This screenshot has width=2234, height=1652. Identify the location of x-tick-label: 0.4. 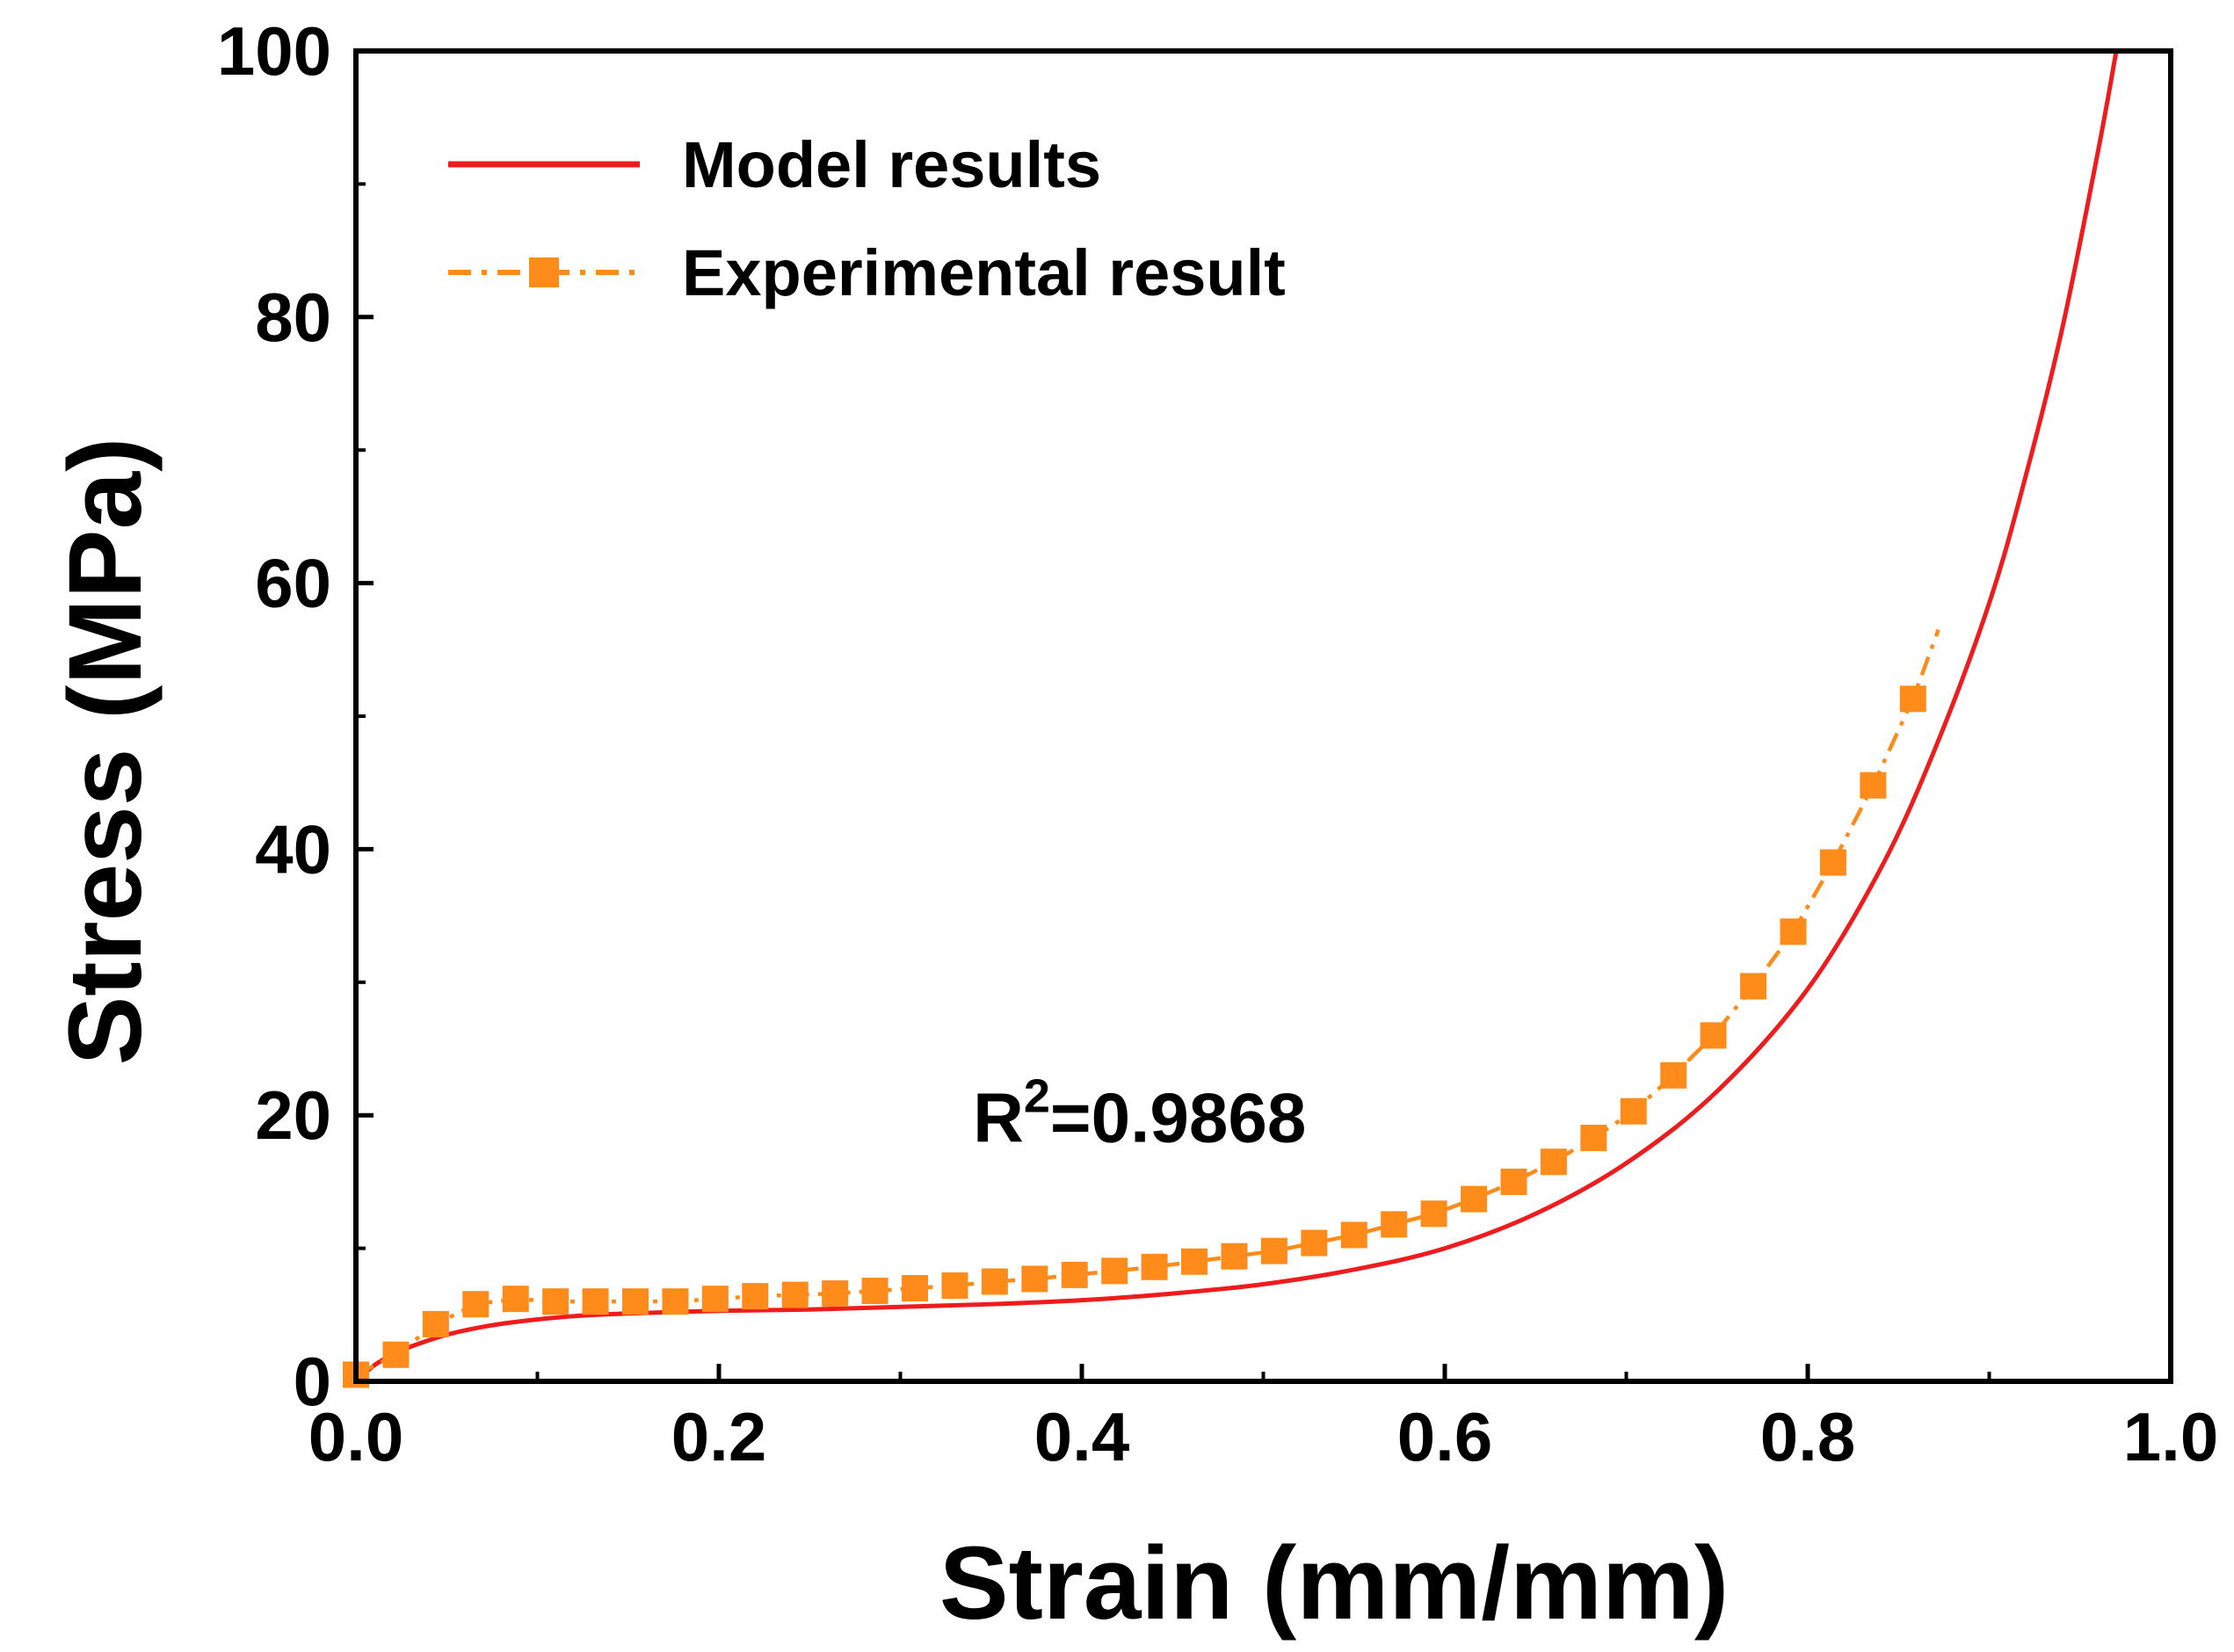
(1081, 1437).